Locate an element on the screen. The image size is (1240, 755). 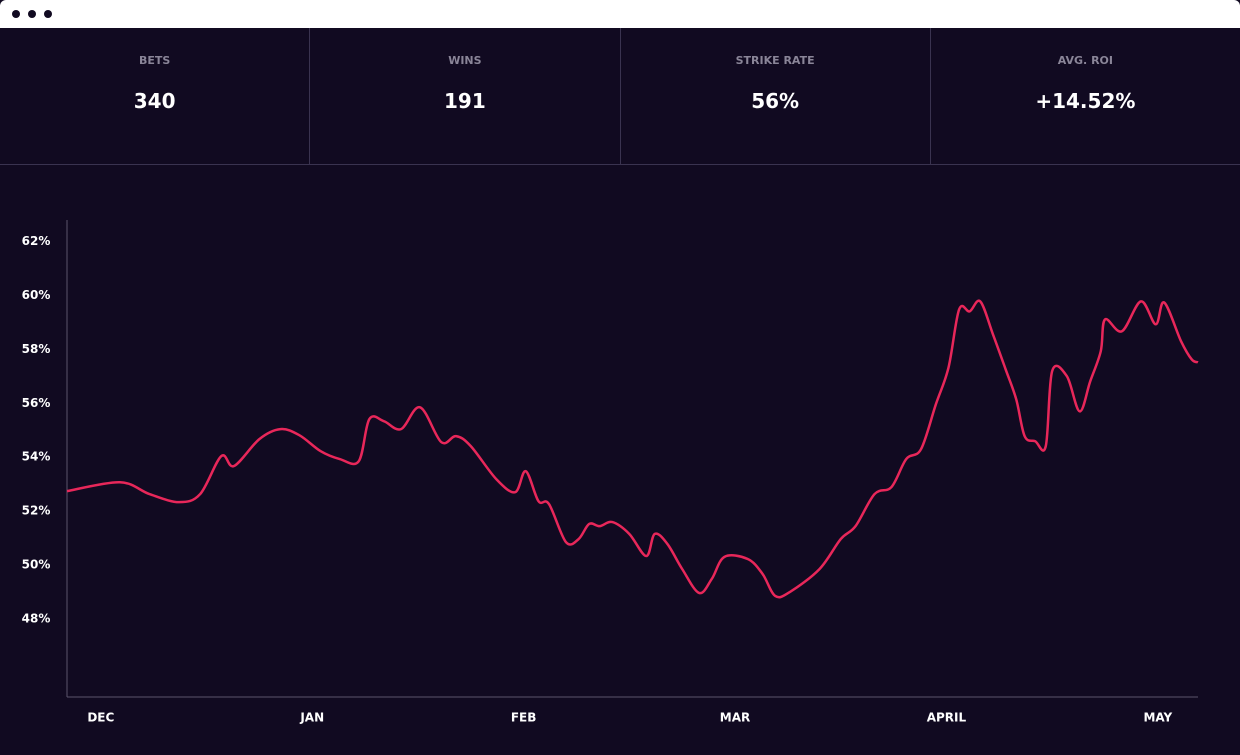
y-tick-label: 54% is located at coordinates (36, 457).